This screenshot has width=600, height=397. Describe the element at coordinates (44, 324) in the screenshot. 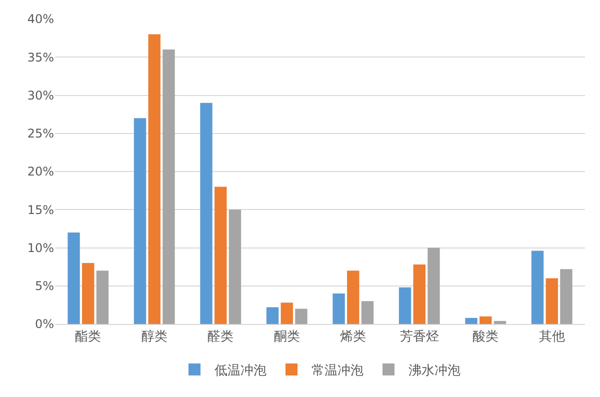

I see `y-tick-label: 0%` at that location.